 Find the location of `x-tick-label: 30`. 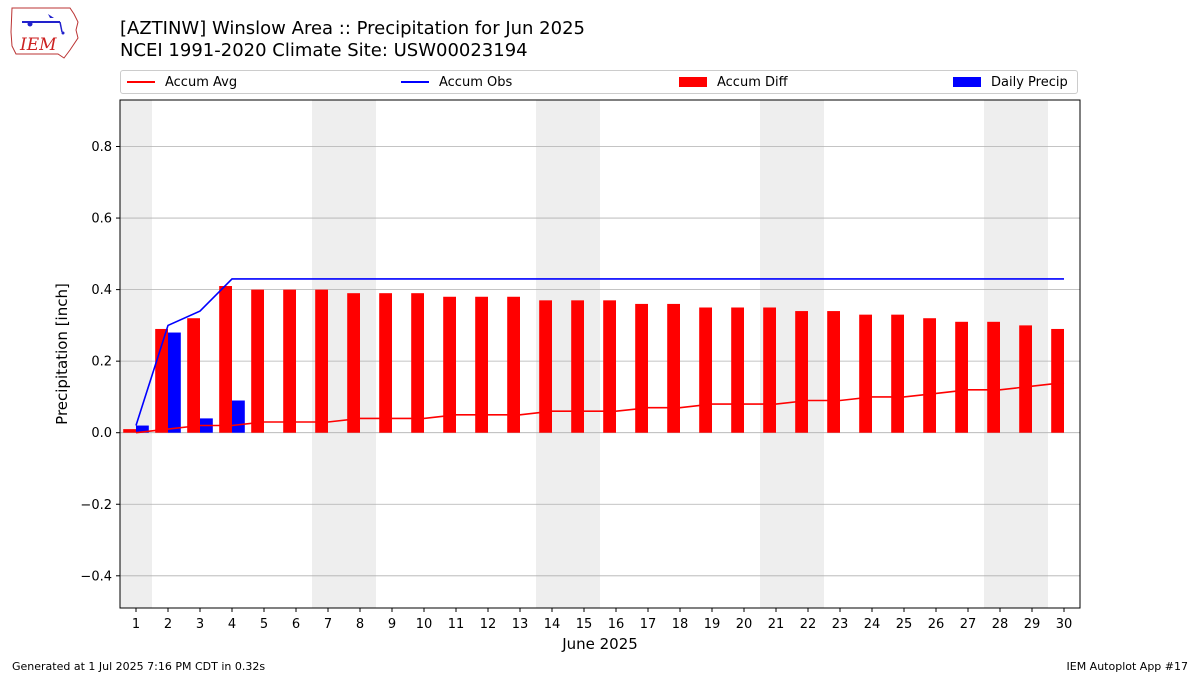

x-tick-label: 30 is located at coordinates (1064, 624).